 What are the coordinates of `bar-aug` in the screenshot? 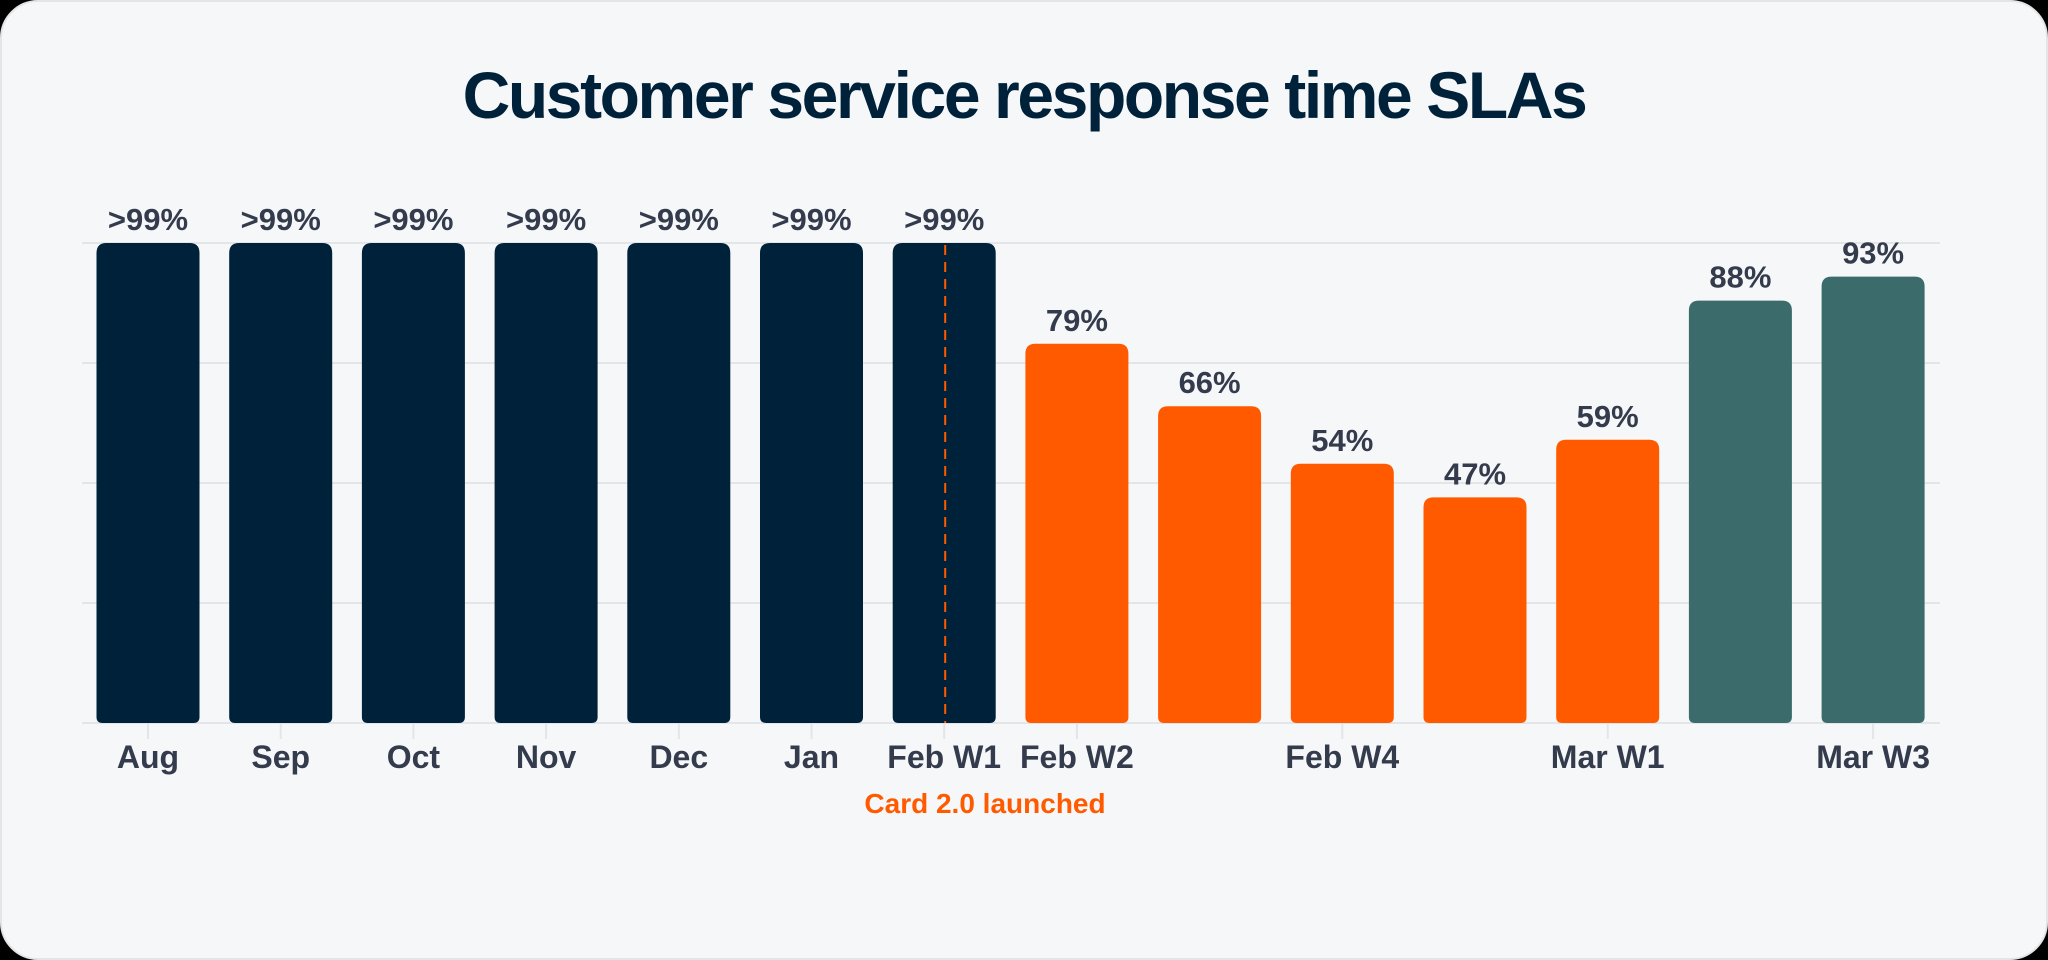 It's located at (148, 483).